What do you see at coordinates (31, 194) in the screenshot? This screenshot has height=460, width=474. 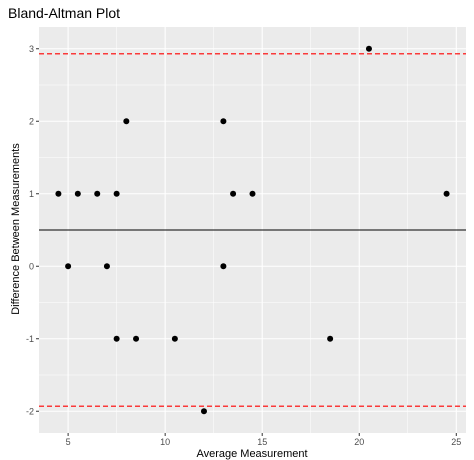 I see `y-tick-label: 1` at bounding box center [31, 194].